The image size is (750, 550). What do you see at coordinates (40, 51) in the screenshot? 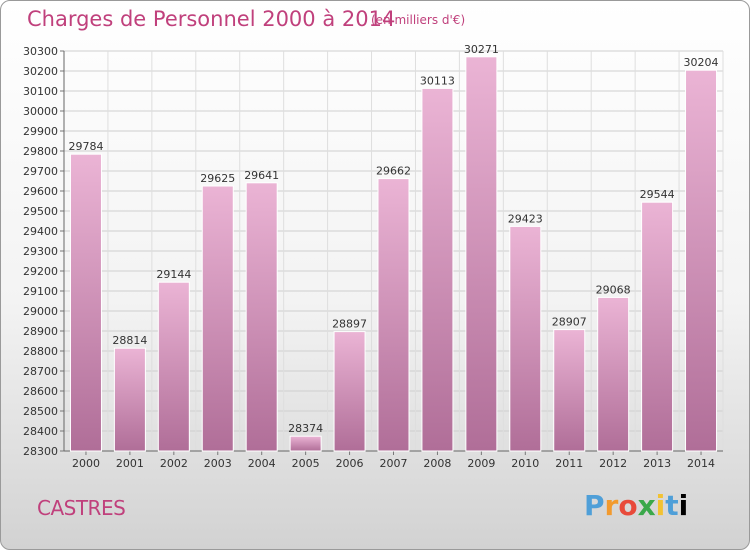
I see `y-tick-label: 30300` at bounding box center [40, 51].